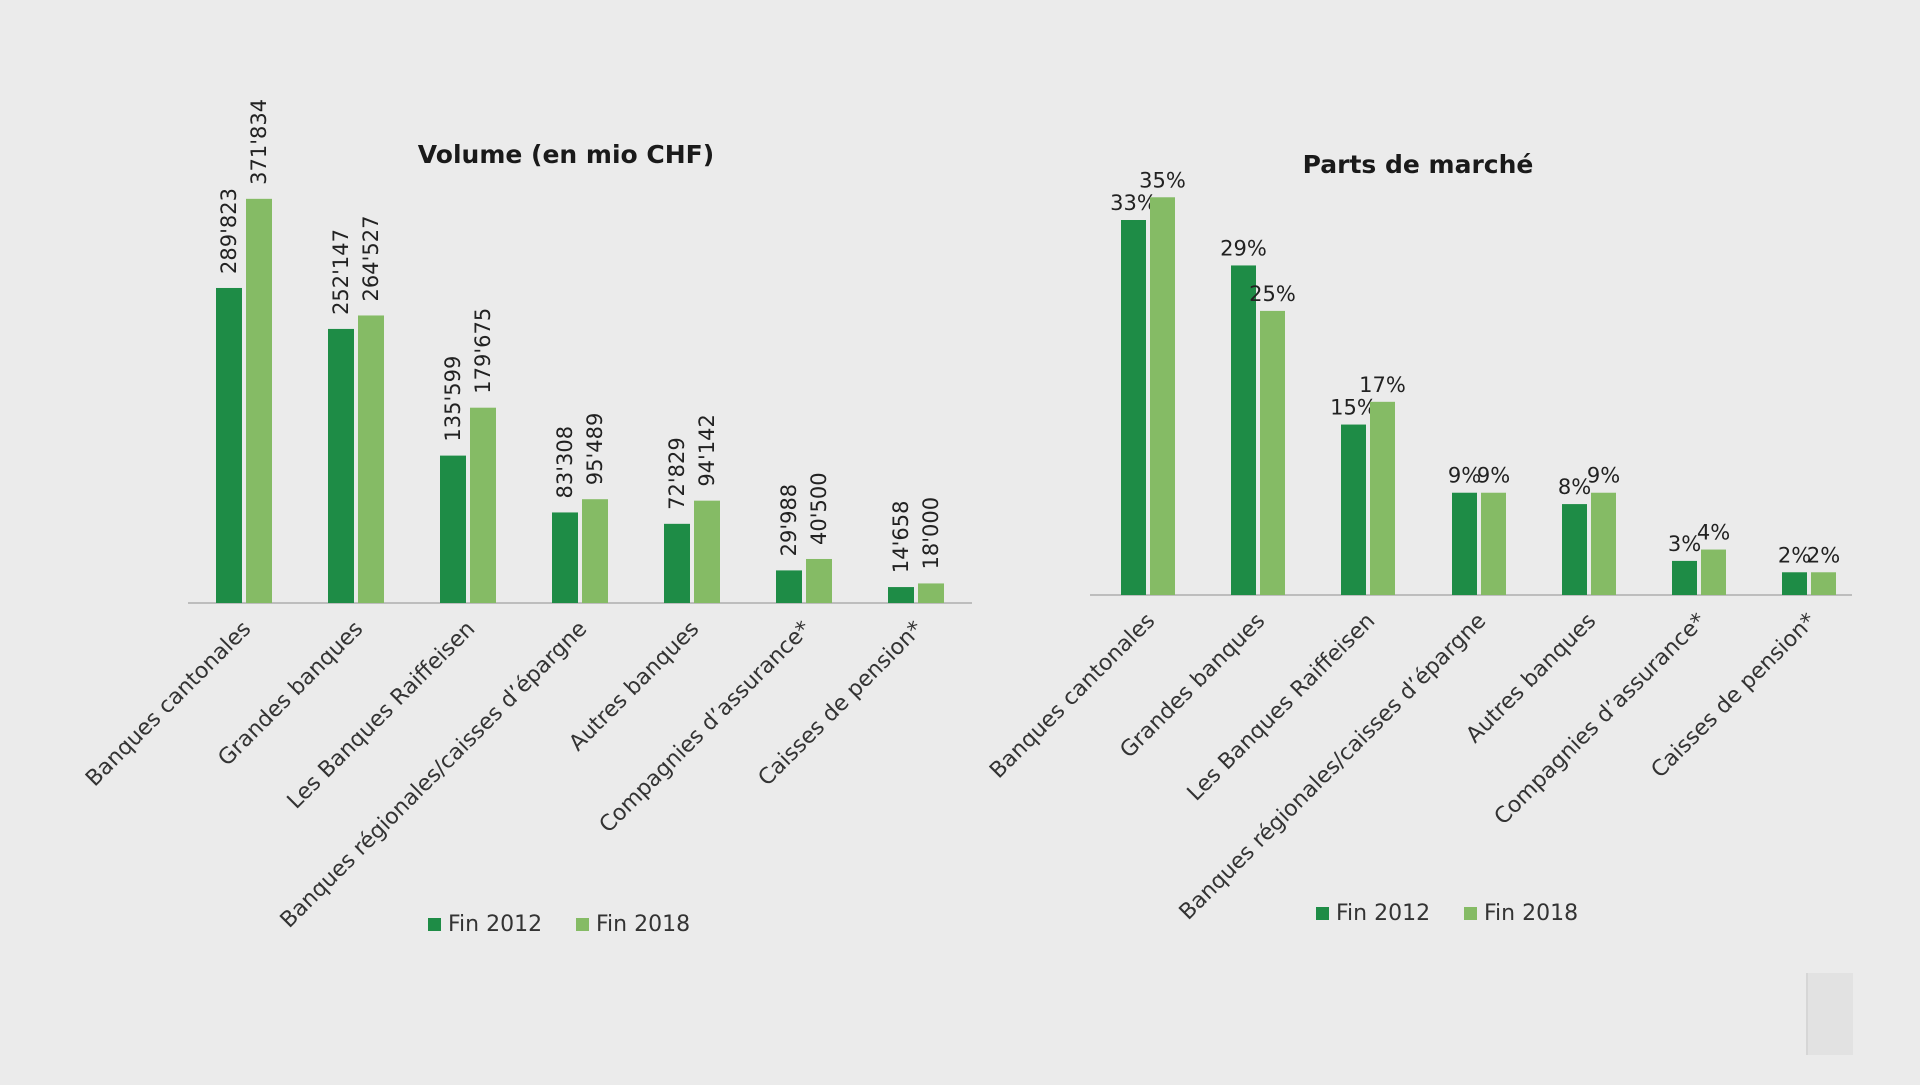 The height and width of the screenshot is (1085, 1920). I want to click on market-share-data-label-fin-2012: 9%, so click(1464, 476).